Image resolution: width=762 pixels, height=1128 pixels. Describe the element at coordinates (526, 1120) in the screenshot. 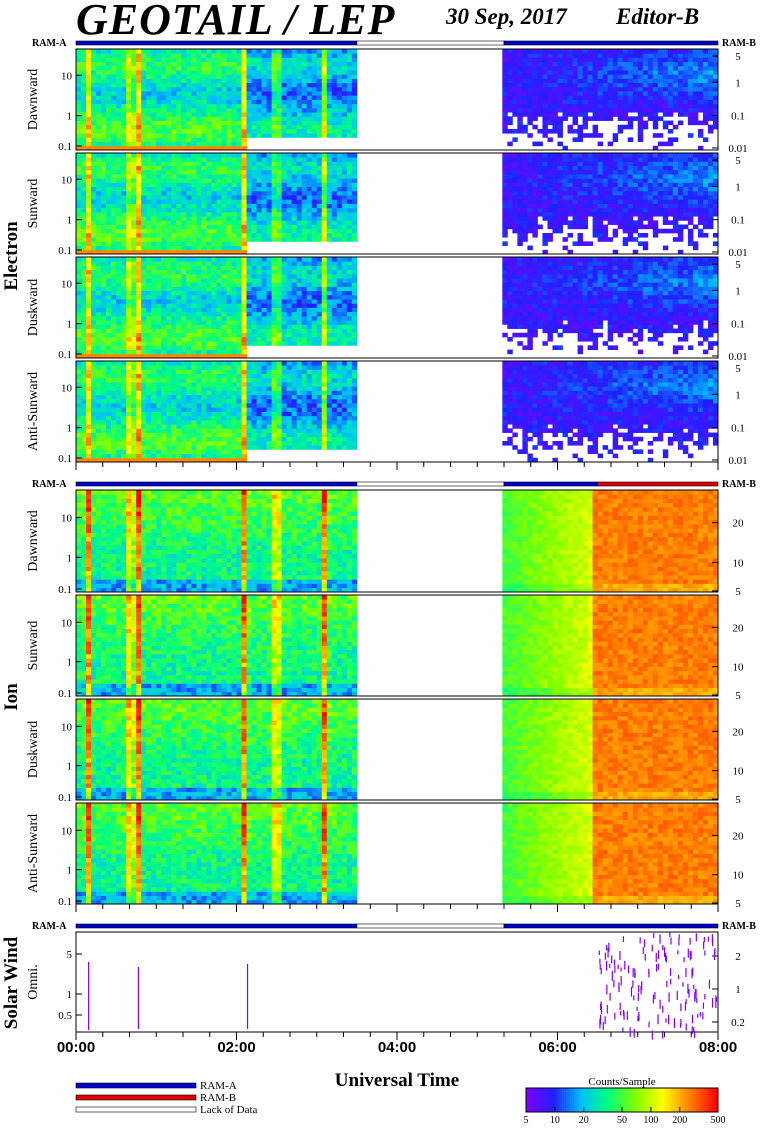

I see `colorbar-tick-label: 5` at that location.